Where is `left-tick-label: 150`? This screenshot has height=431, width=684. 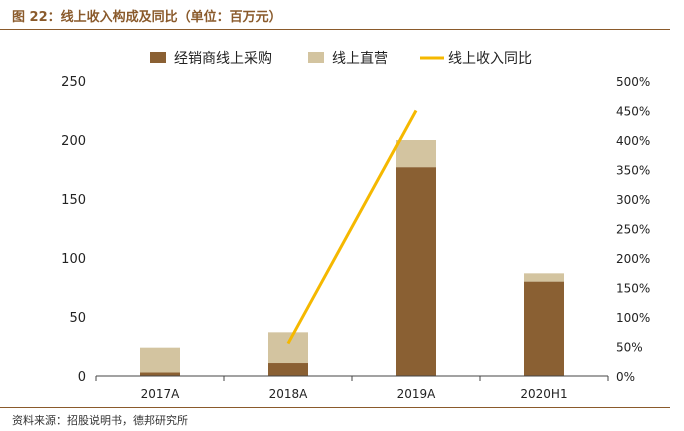
left-tick-label: 150 is located at coordinates (73, 200).